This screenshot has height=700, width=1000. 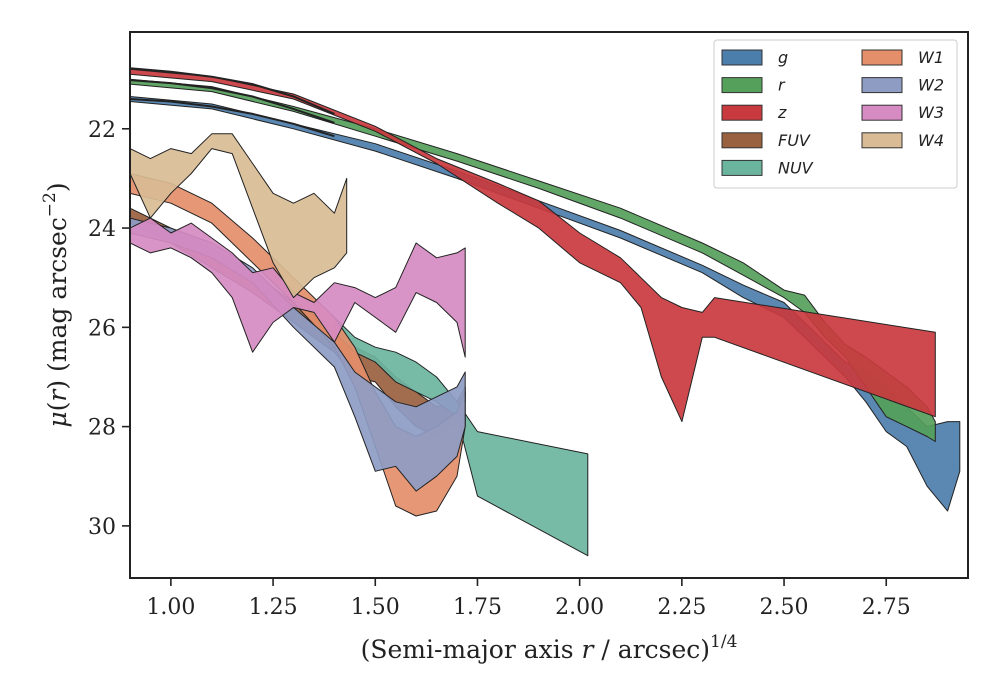 I want to click on y-axis-label: μ(r) (mag arcsec−2), so click(x=56, y=304).